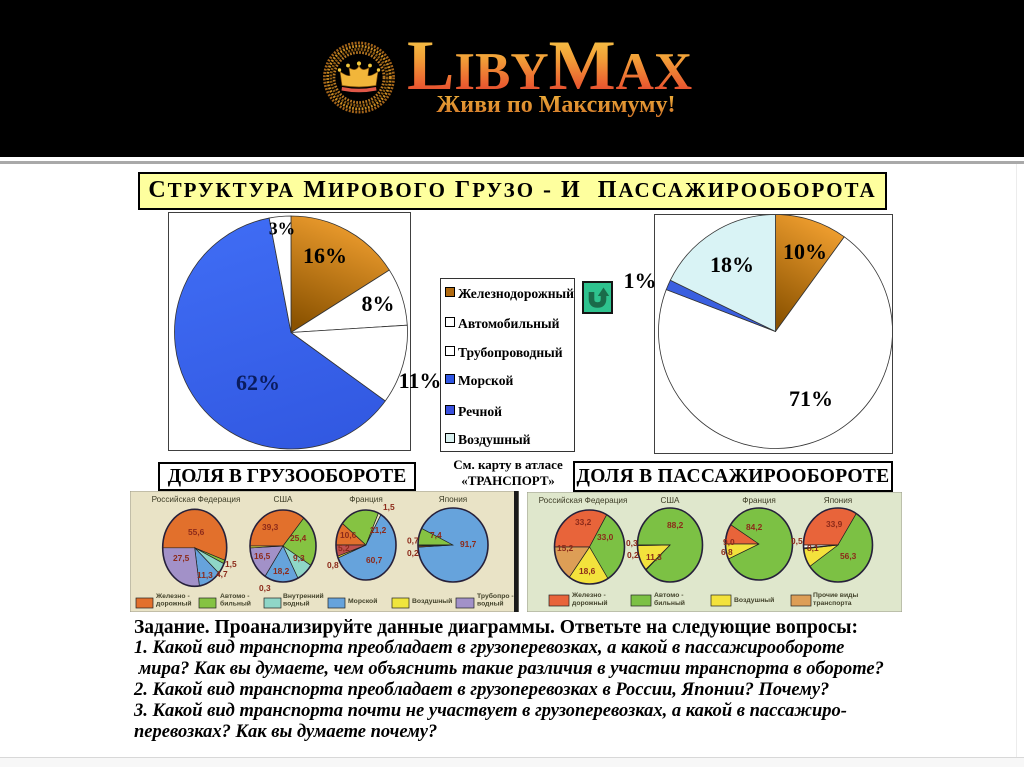 The height and width of the screenshot is (767, 1024). I want to click on svg-text: 91,7, so click(468, 544).